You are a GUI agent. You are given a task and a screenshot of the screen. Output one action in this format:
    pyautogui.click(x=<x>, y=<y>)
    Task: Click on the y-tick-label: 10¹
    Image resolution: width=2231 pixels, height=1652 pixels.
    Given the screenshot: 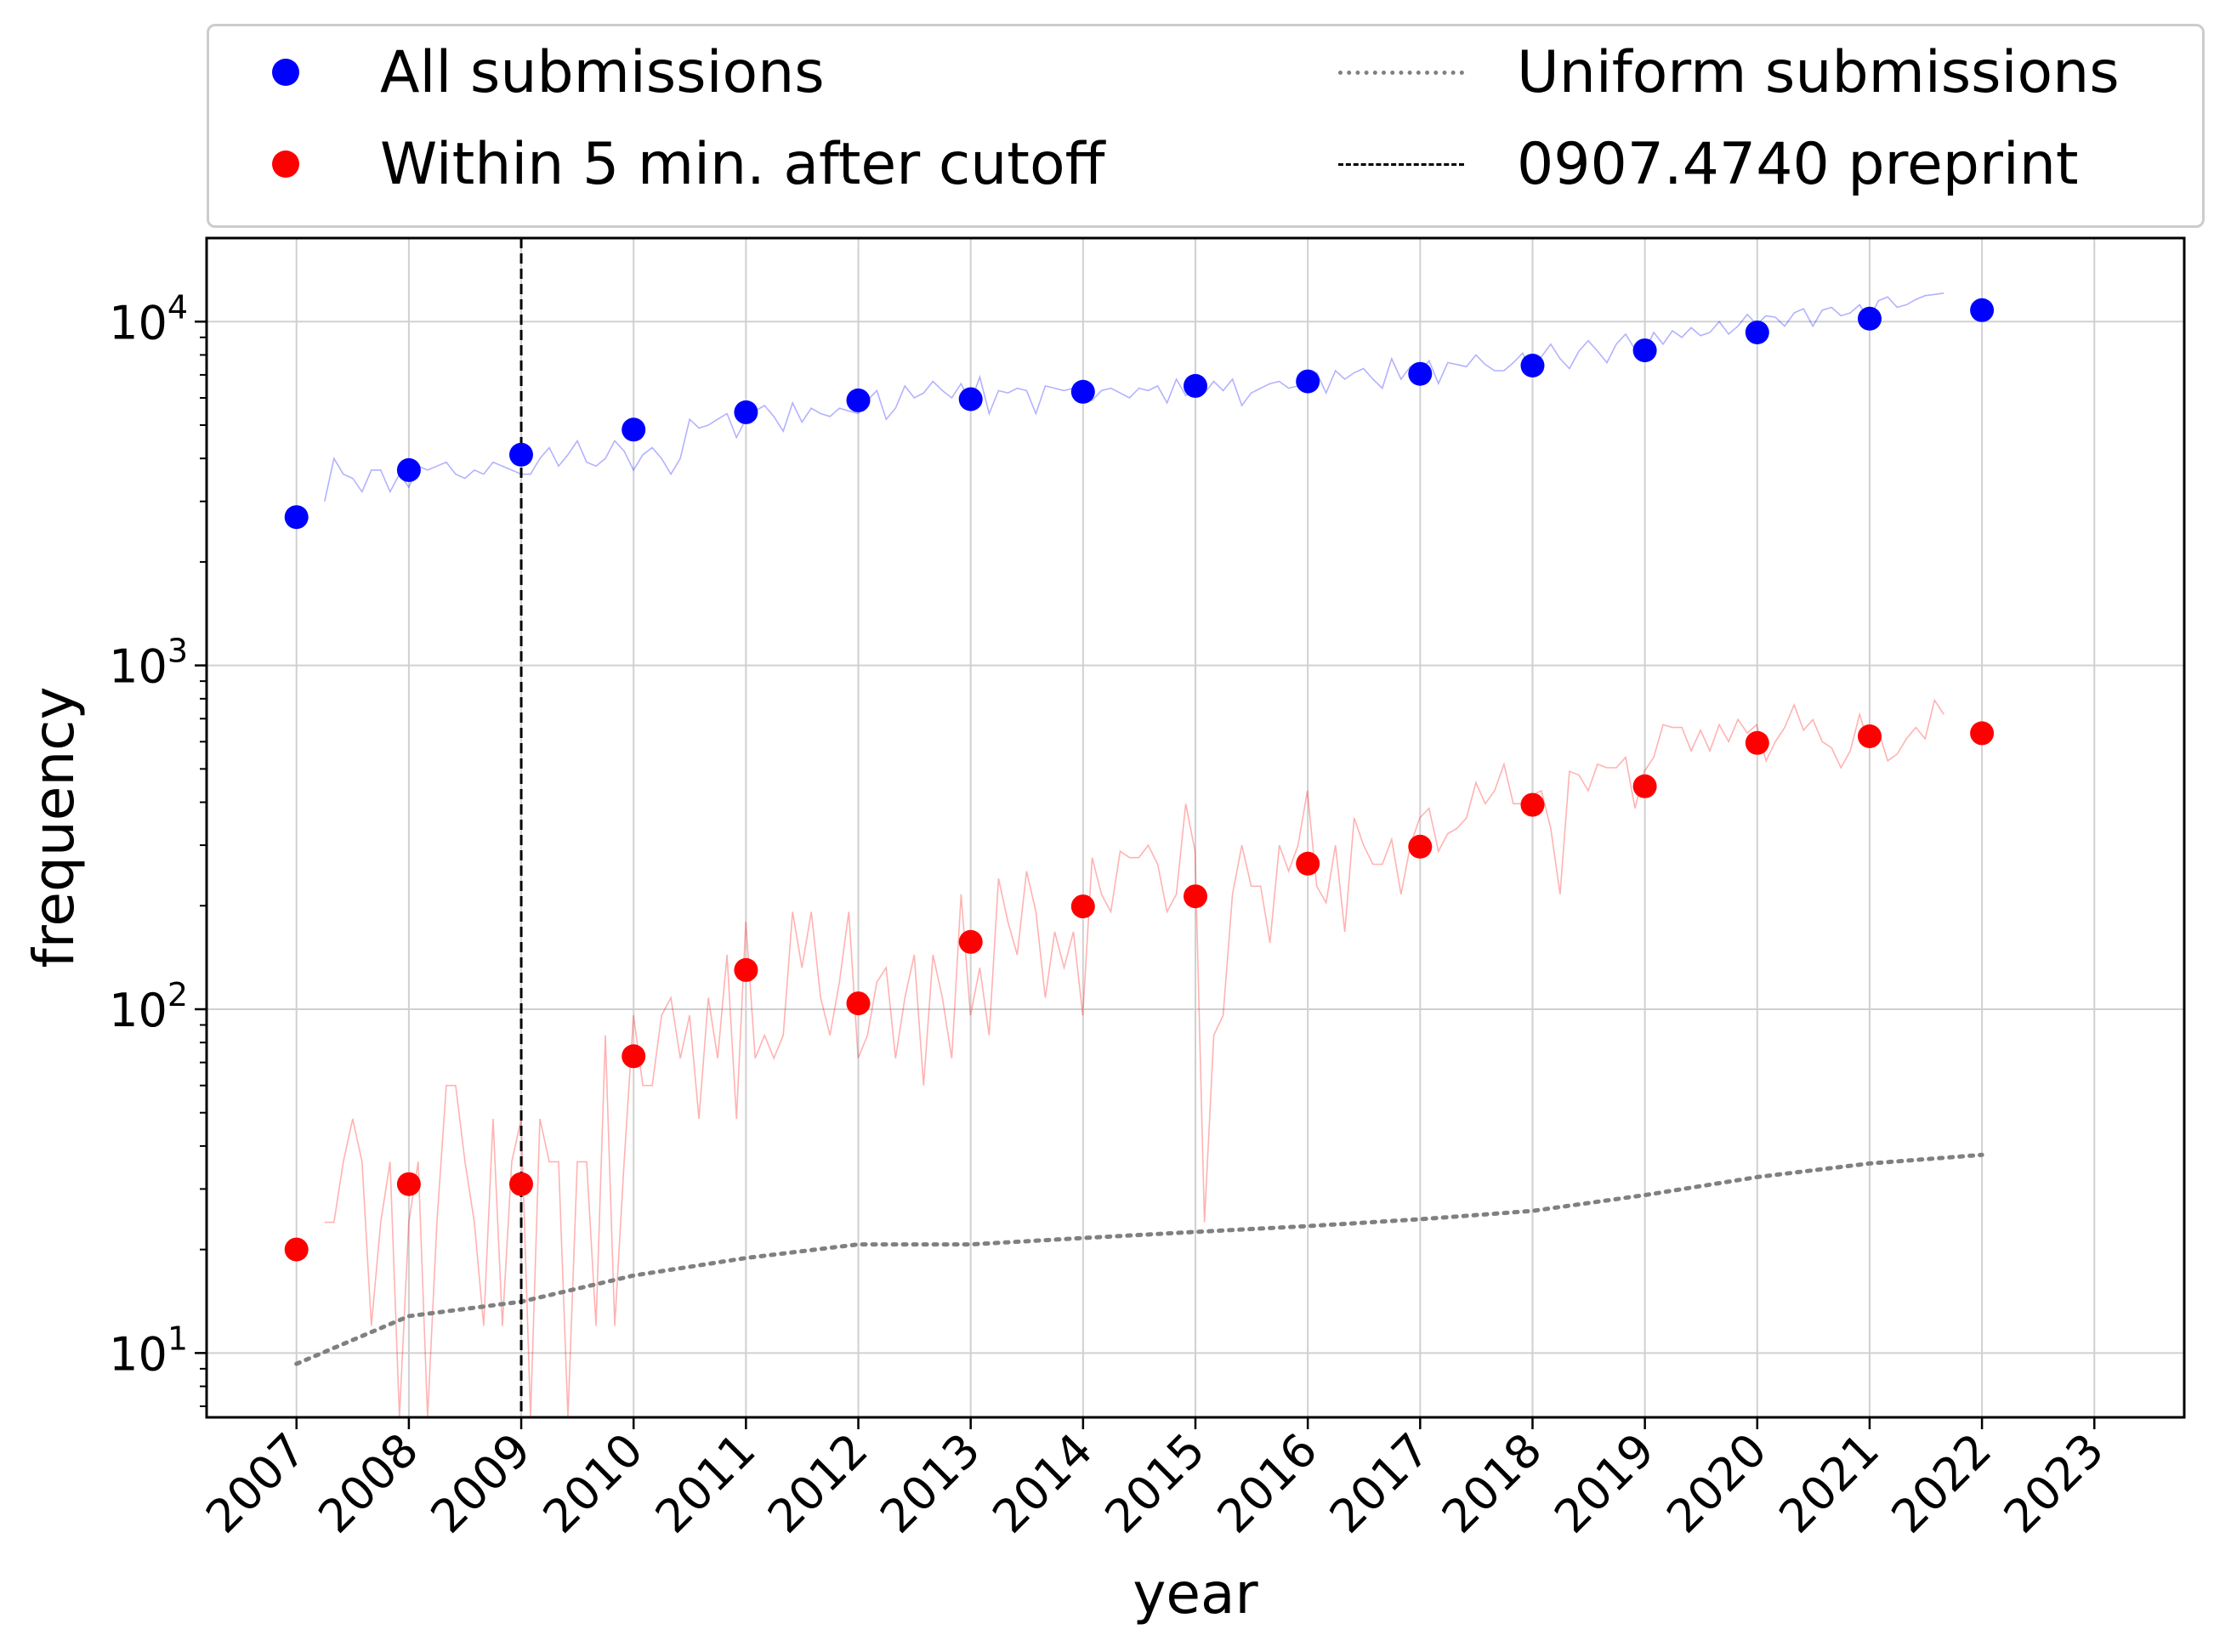 What is the action you would take?
    pyautogui.click(x=148, y=1350)
    